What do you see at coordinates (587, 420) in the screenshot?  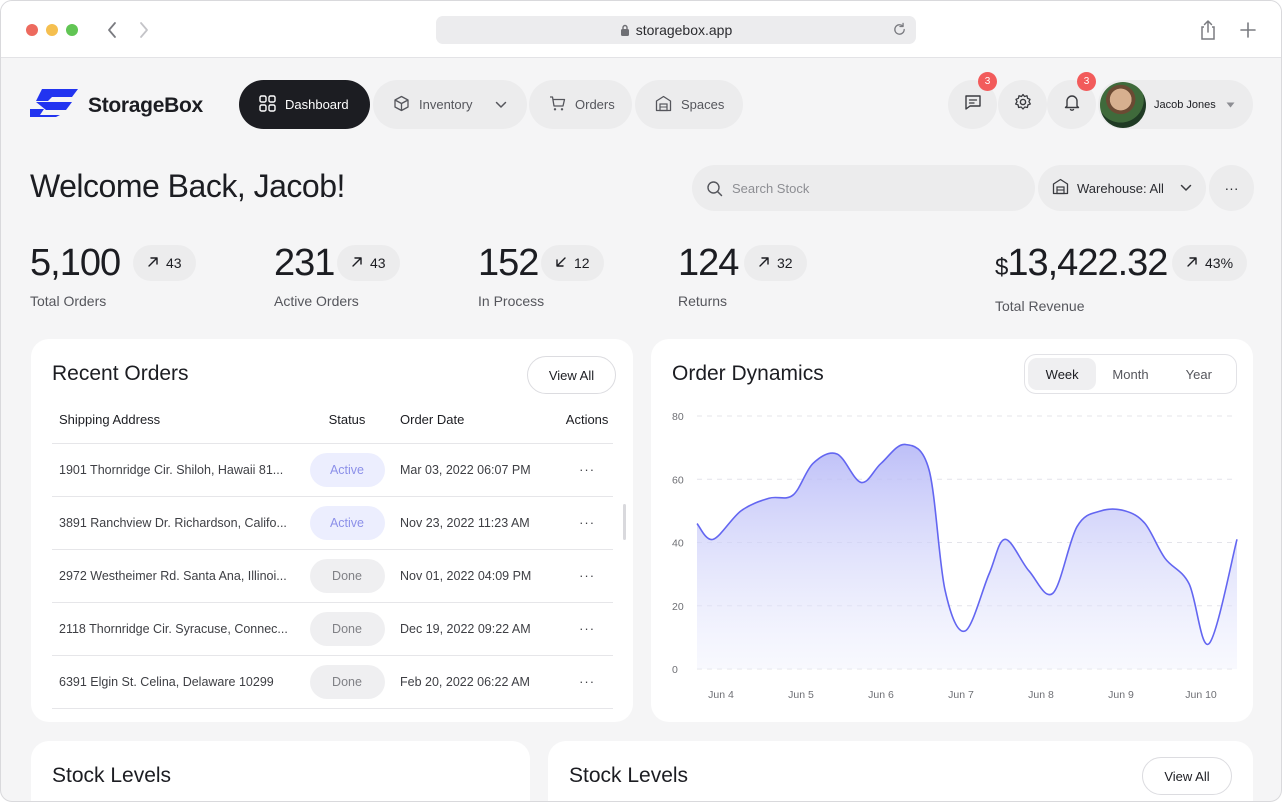 I see `column-header: Actions` at bounding box center [587, 420].